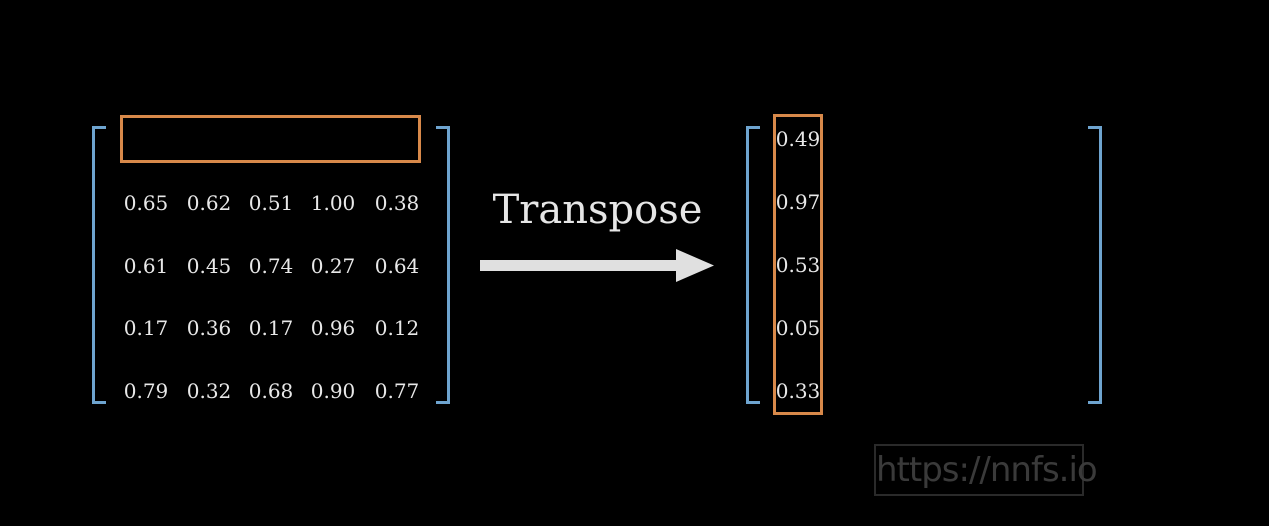  I want to click on right-matrix-open-bracket, so click(753, 265).